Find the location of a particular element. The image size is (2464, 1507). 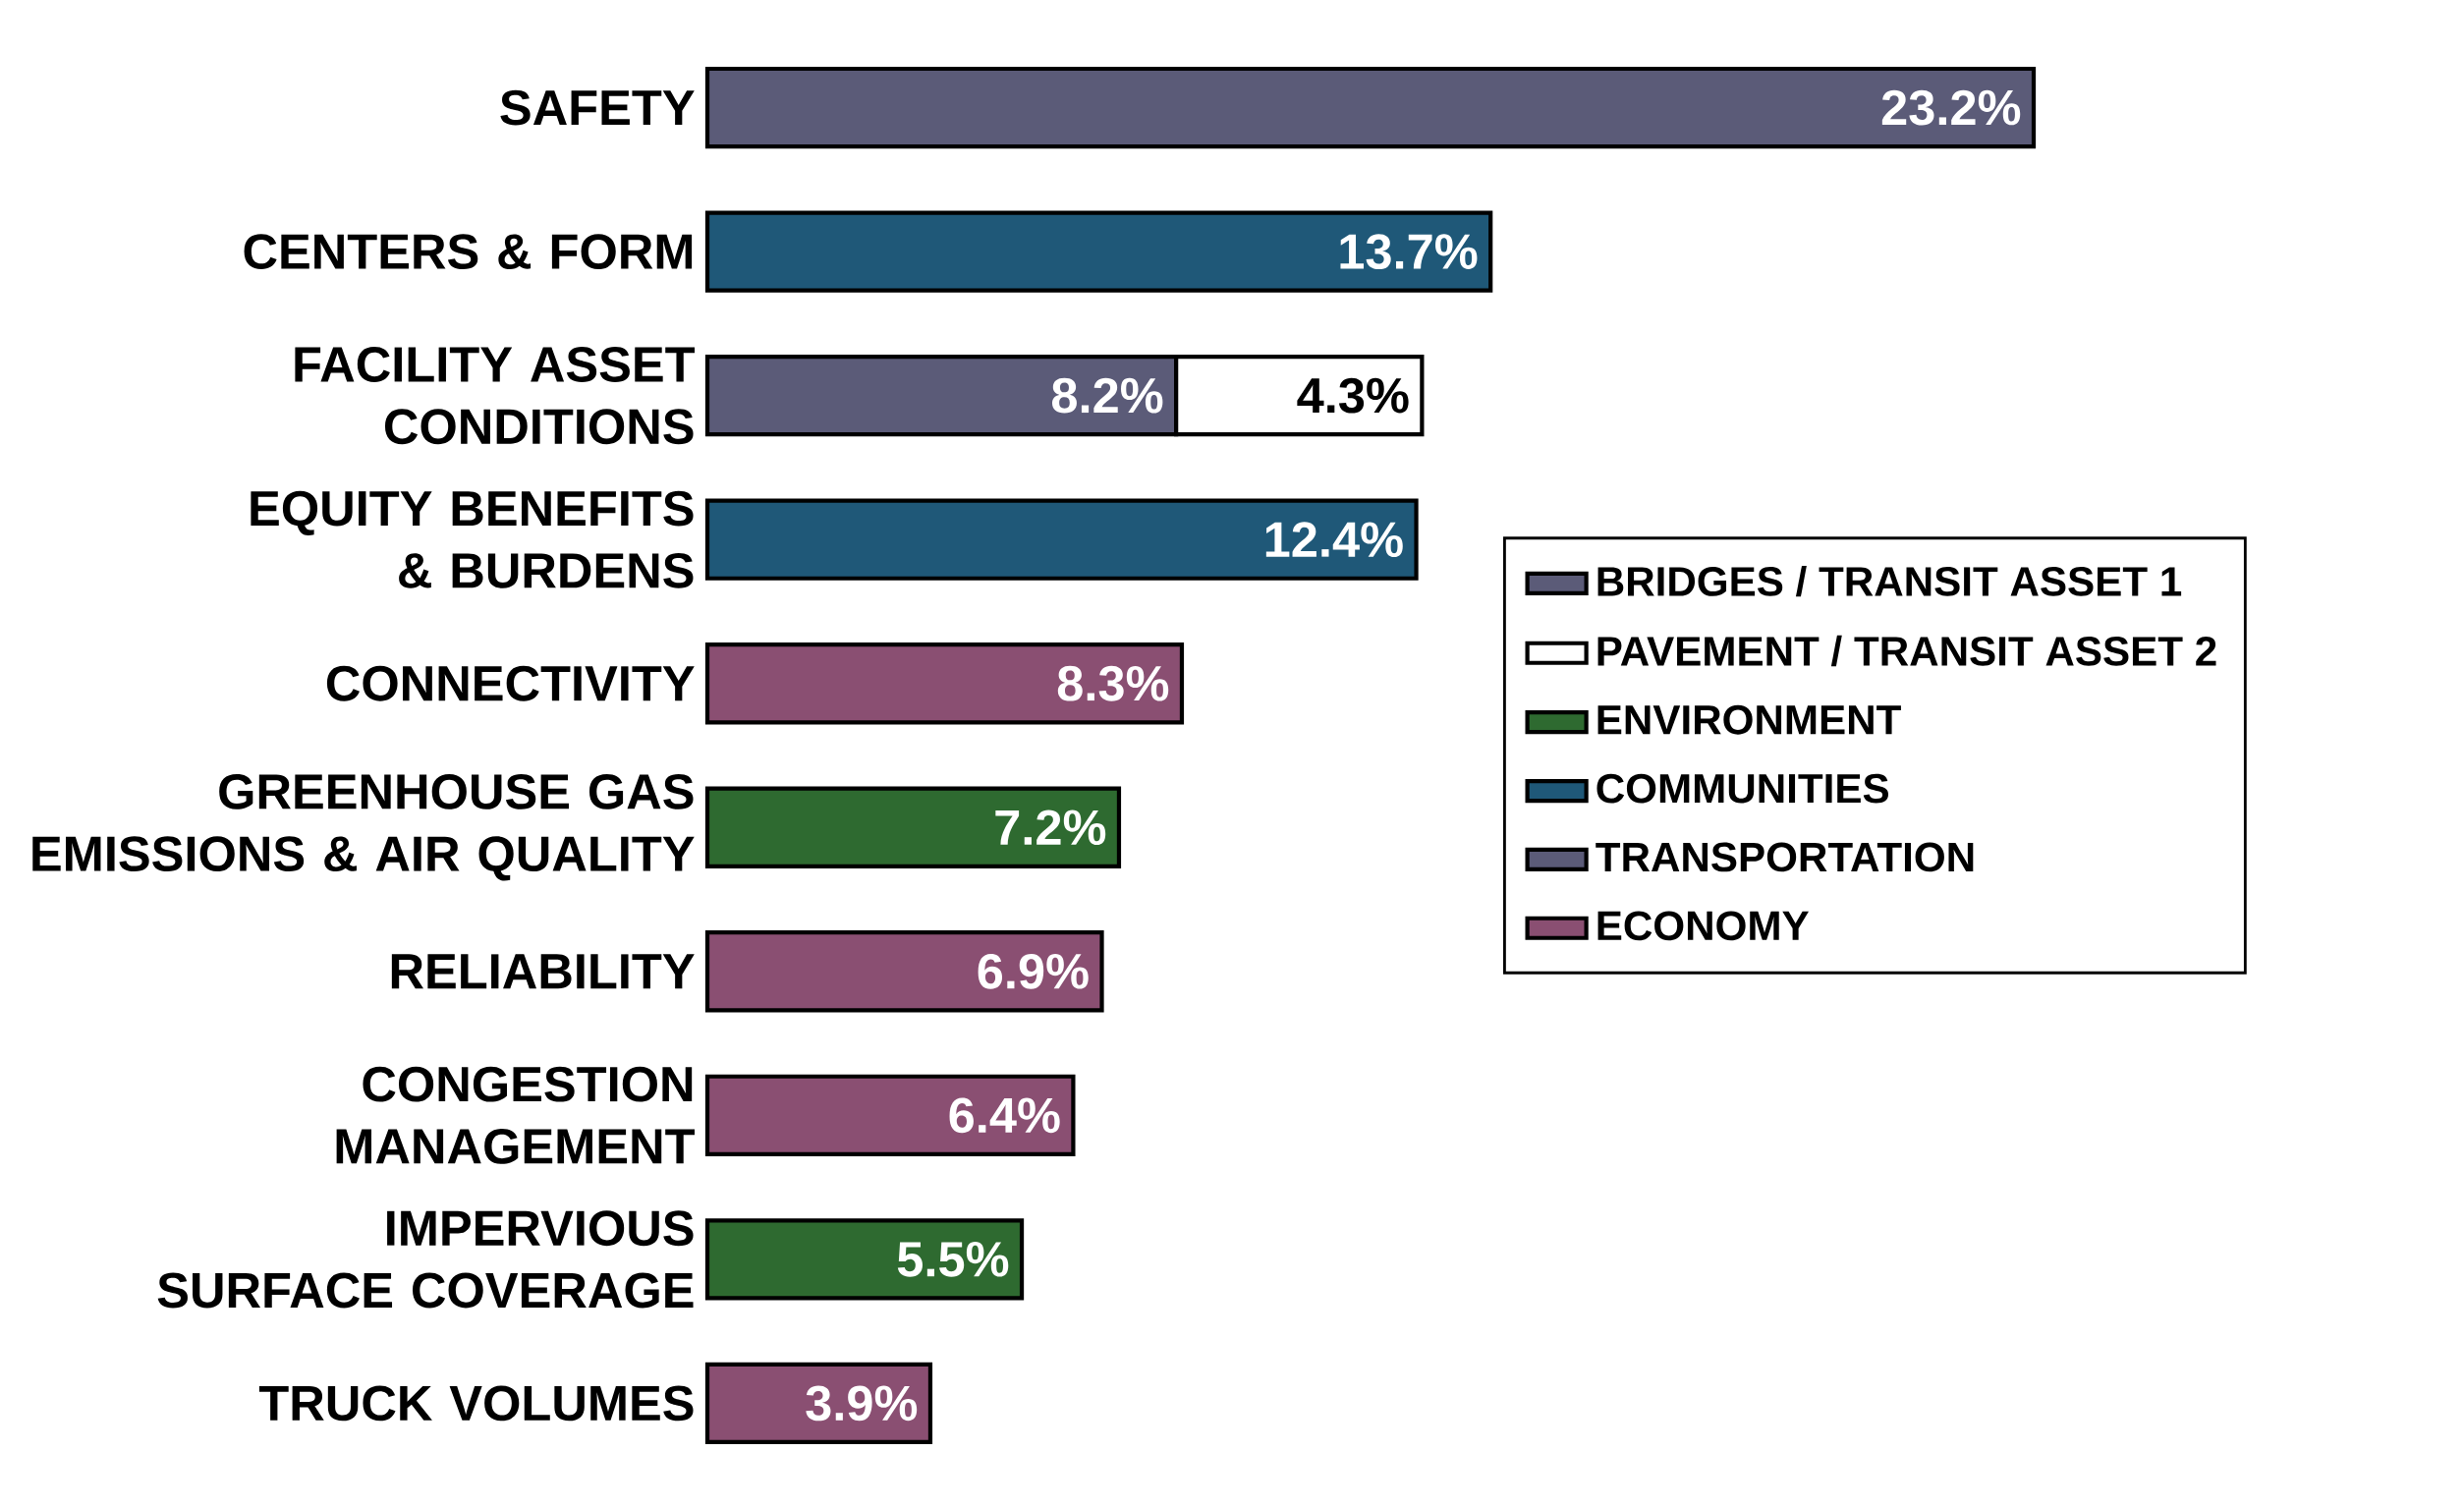

legend-label: TRANSPORTATION is located at coordinates (1785, 857).